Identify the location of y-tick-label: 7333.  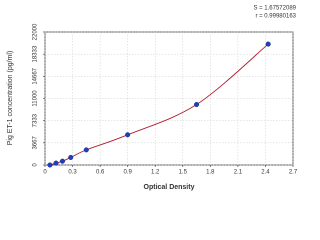
(36, 120).